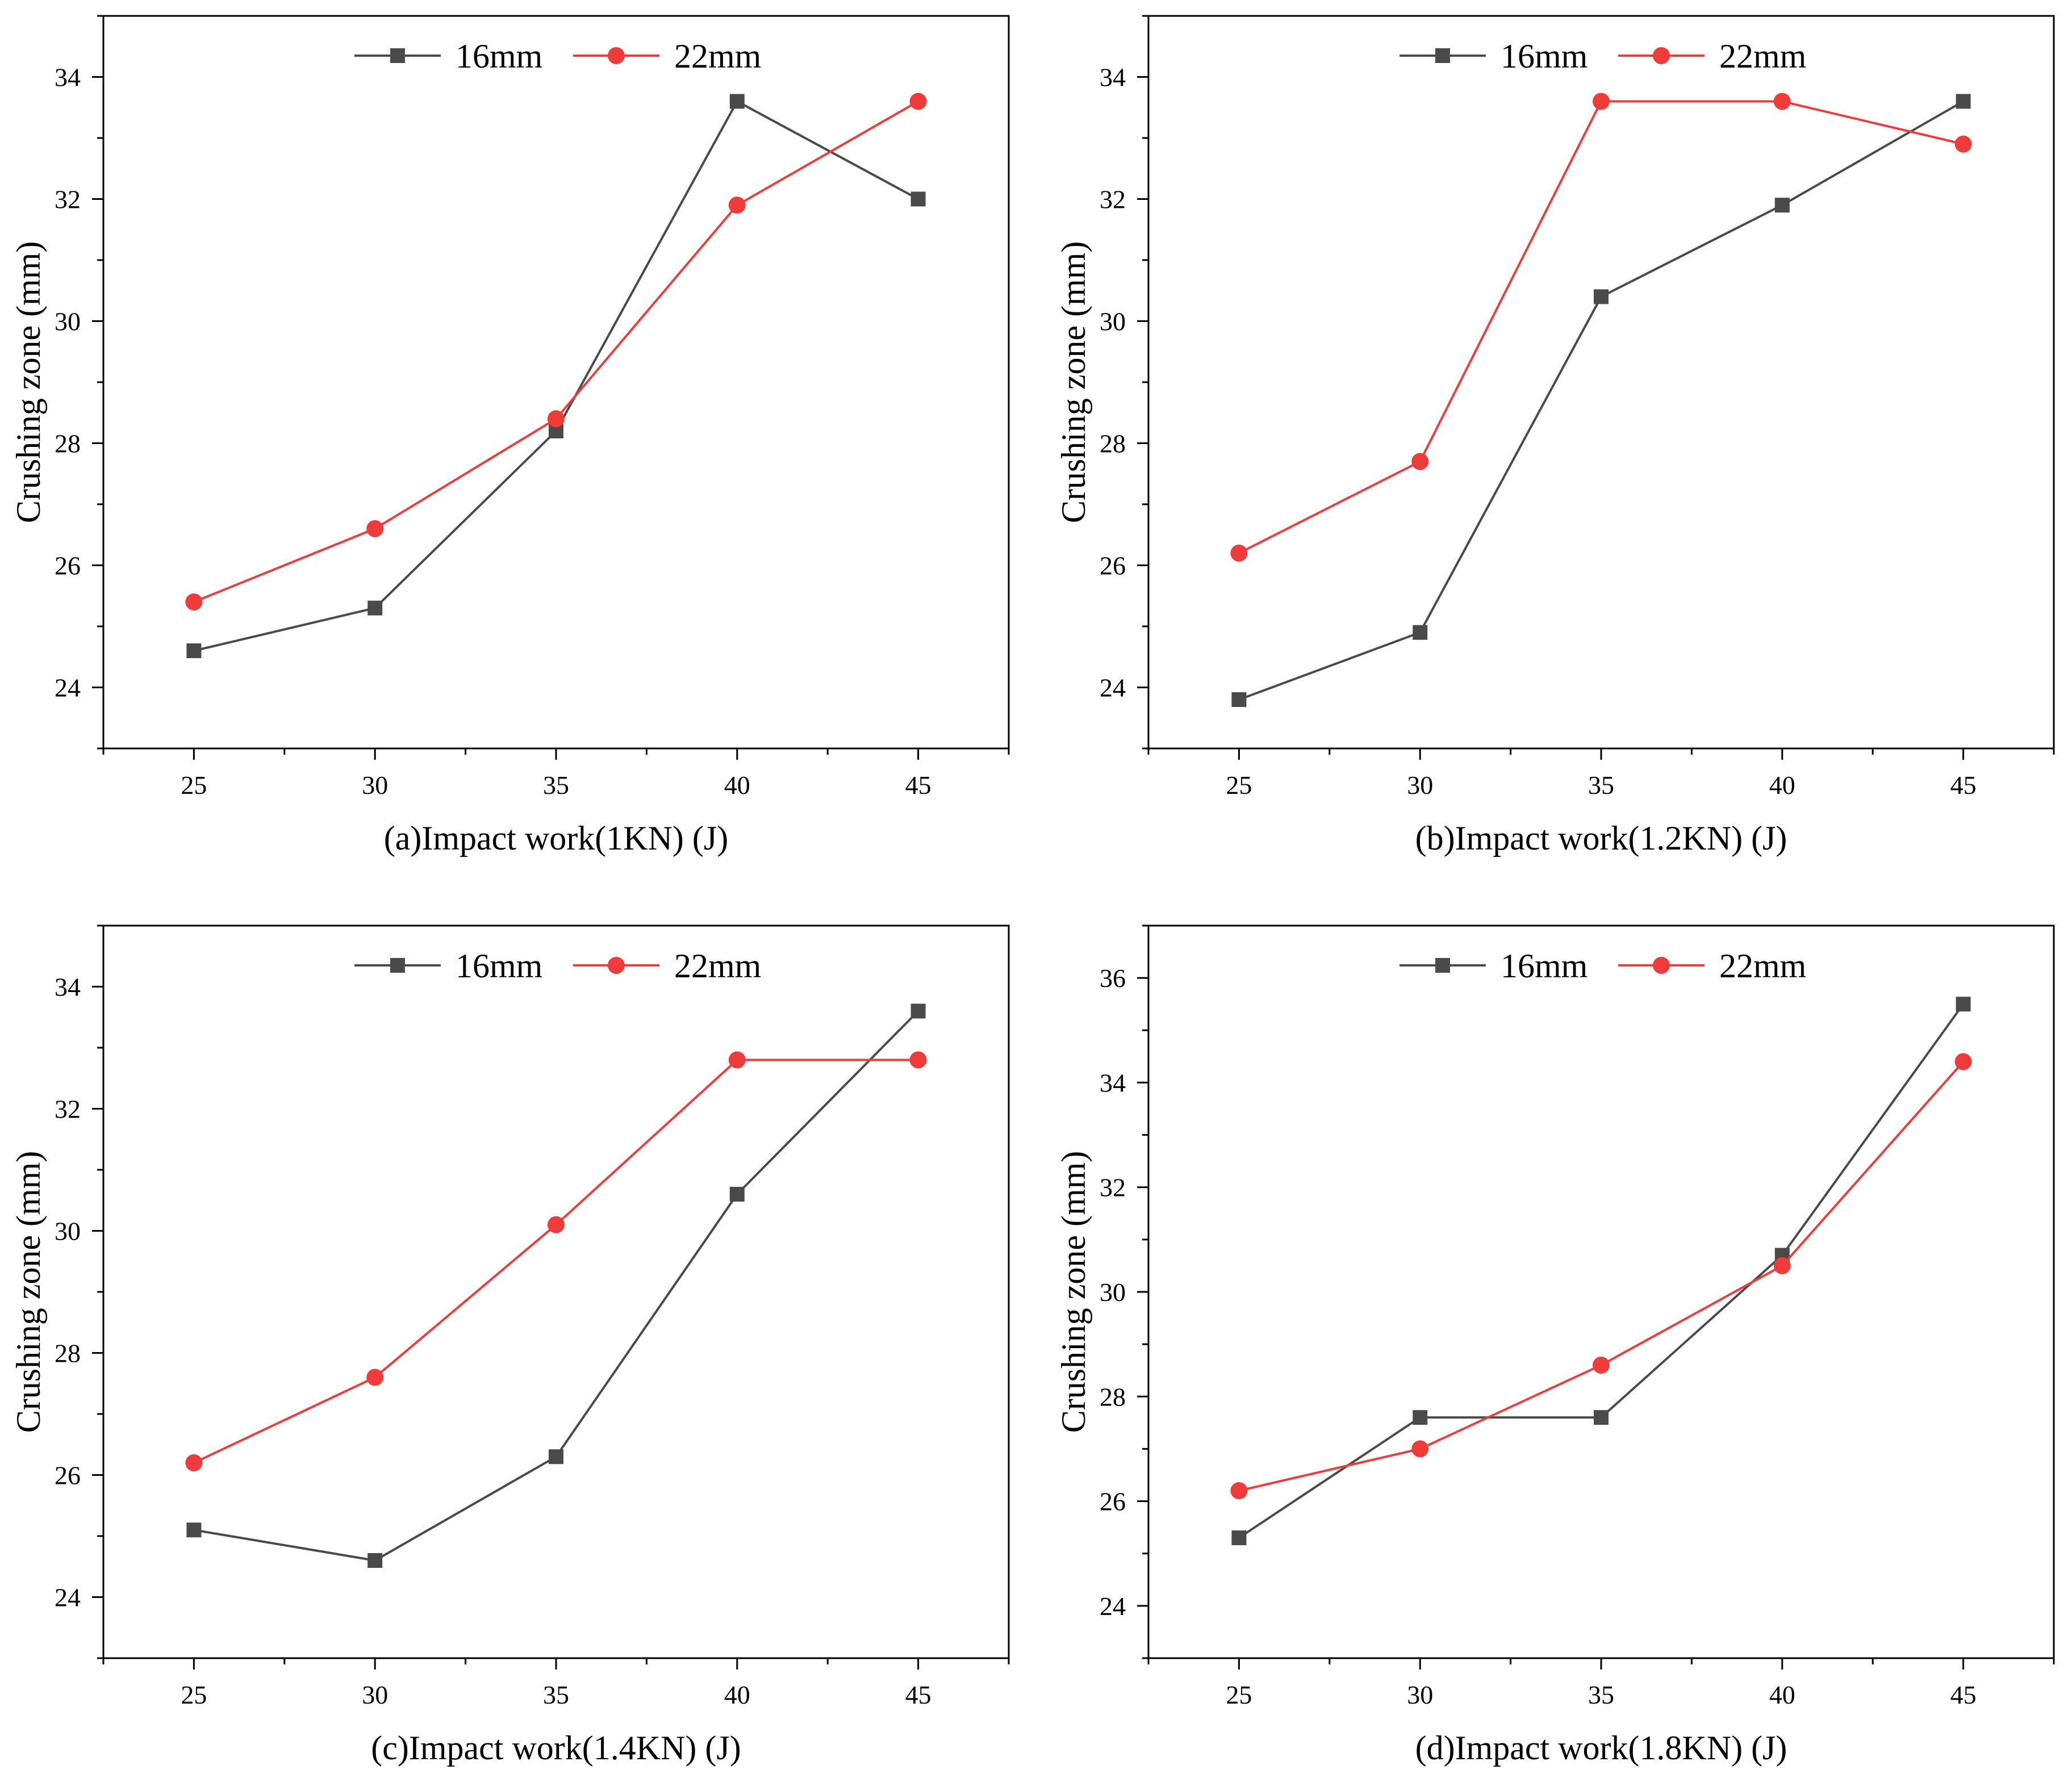 This screenshot has height=1774, width=2072. Describe the element at coordinates (1601, 1748) in the screenshot. I see `x-axis-title: (d)Impact work(1.8KN) (J)` at that location.